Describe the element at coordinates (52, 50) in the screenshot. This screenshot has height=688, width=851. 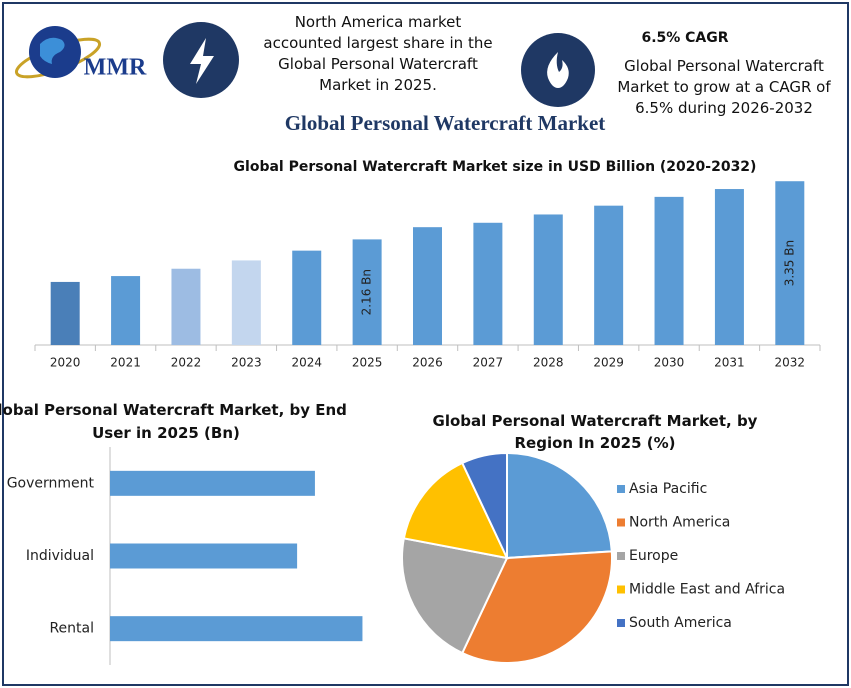
I see `logo-land` at that location.